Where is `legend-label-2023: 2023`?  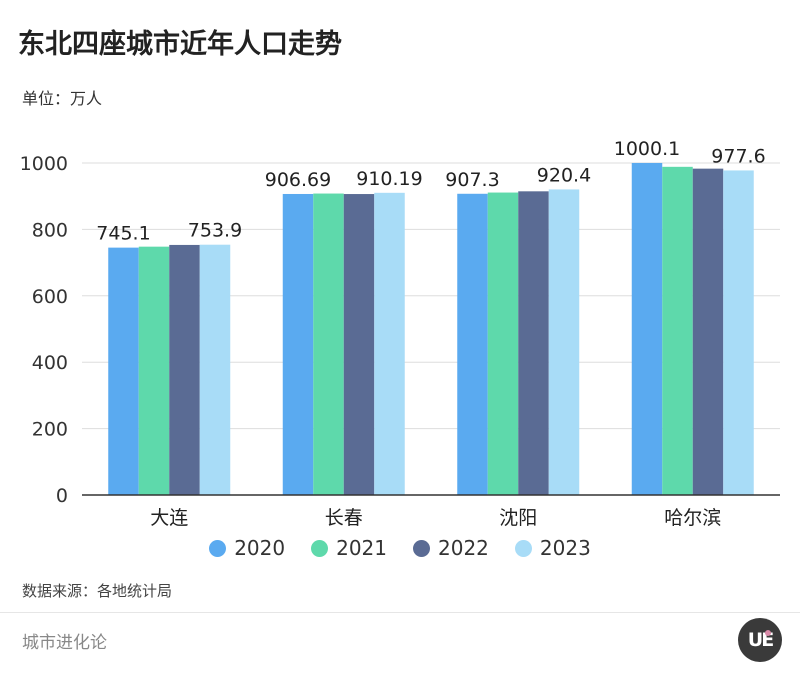 legend-label-2023: 2023 is located at coordinates (565, 548).